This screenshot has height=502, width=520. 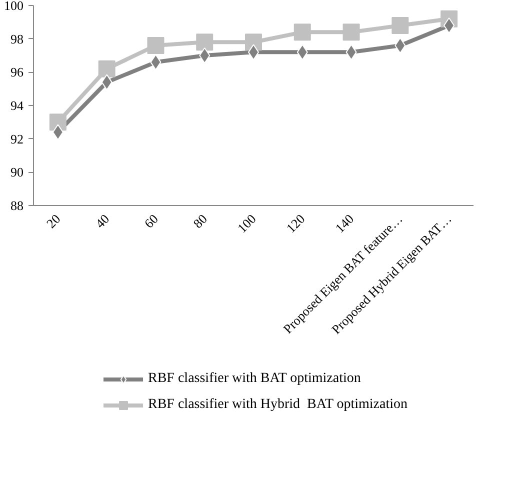 What do you see at coordinates (17, 138) in the screenshot?
I see `y-tick-label: 92` at bounding box center [17, 138].